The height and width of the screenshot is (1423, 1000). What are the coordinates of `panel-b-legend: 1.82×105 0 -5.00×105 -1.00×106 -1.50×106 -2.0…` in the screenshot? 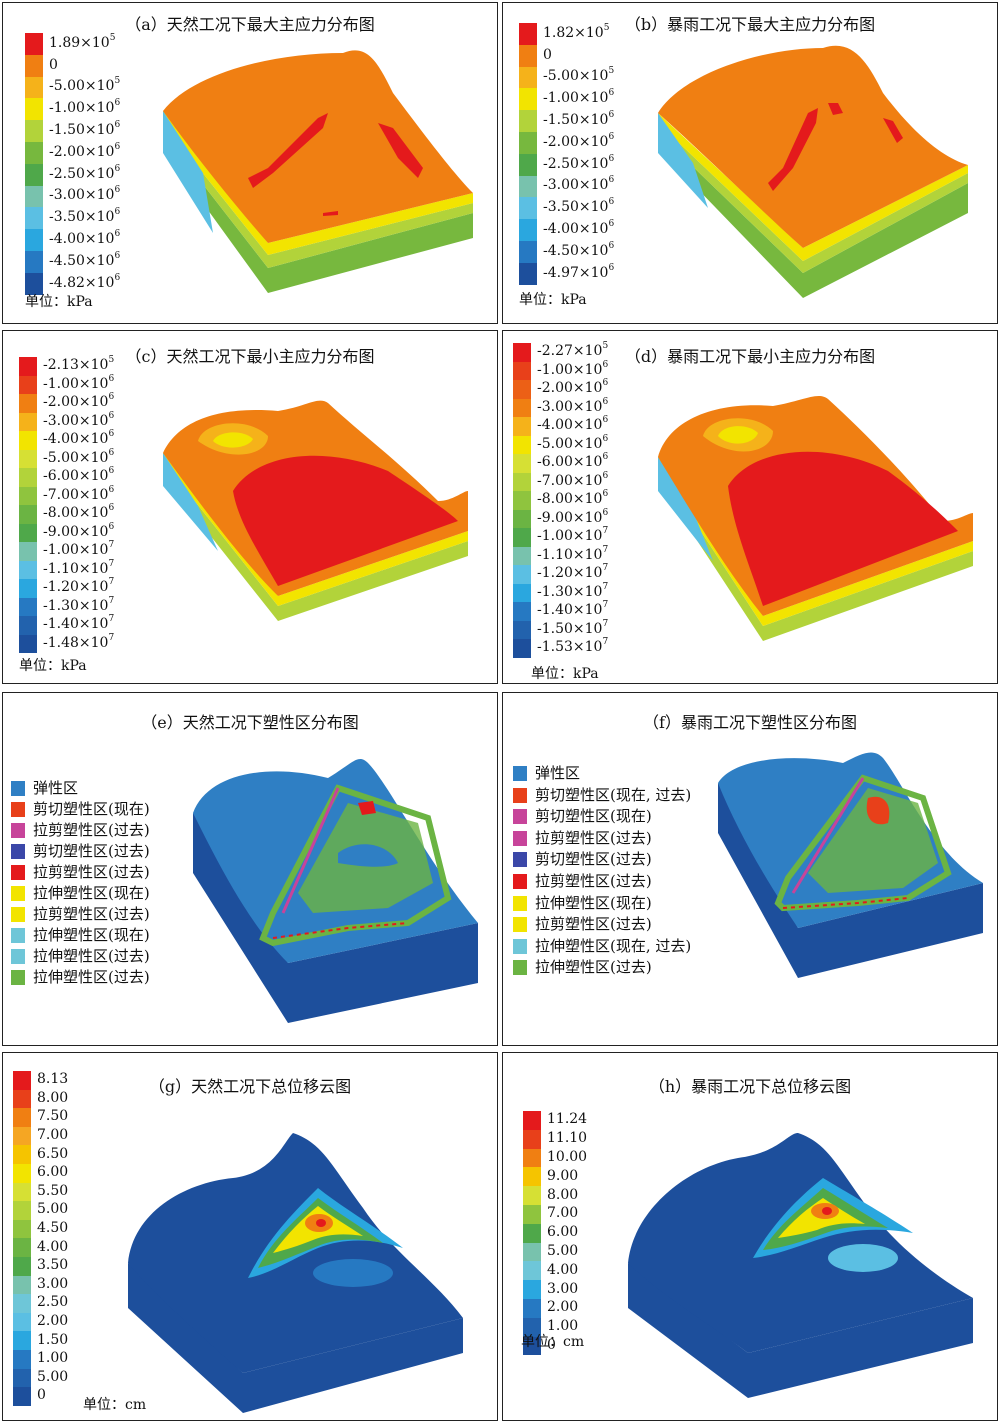 It's located at (584, 154).